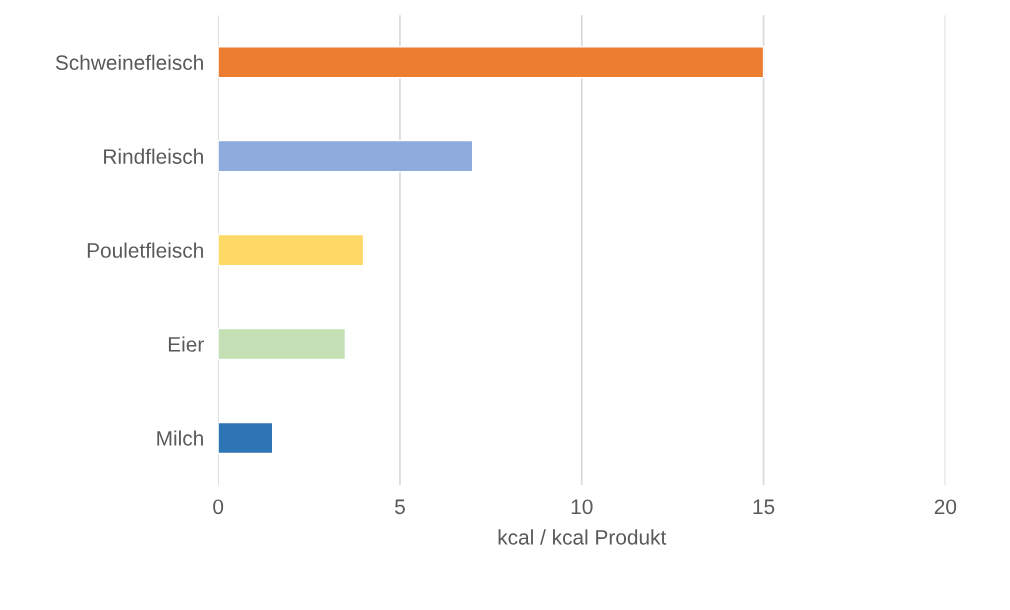 The width and height of the screenshot is (1010, 610). I want to click on x-tick-label: 20, so click(945, 507).